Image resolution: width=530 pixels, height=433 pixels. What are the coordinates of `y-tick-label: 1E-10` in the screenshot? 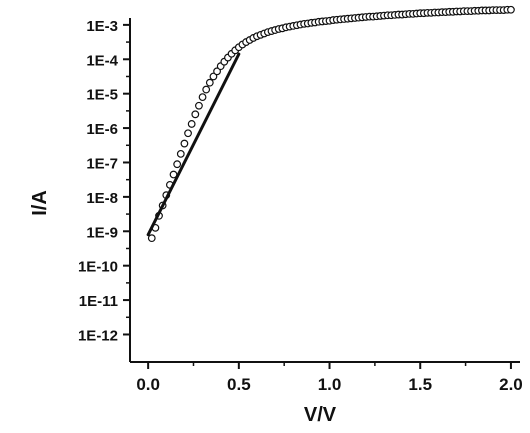 It's located at (98, 267).